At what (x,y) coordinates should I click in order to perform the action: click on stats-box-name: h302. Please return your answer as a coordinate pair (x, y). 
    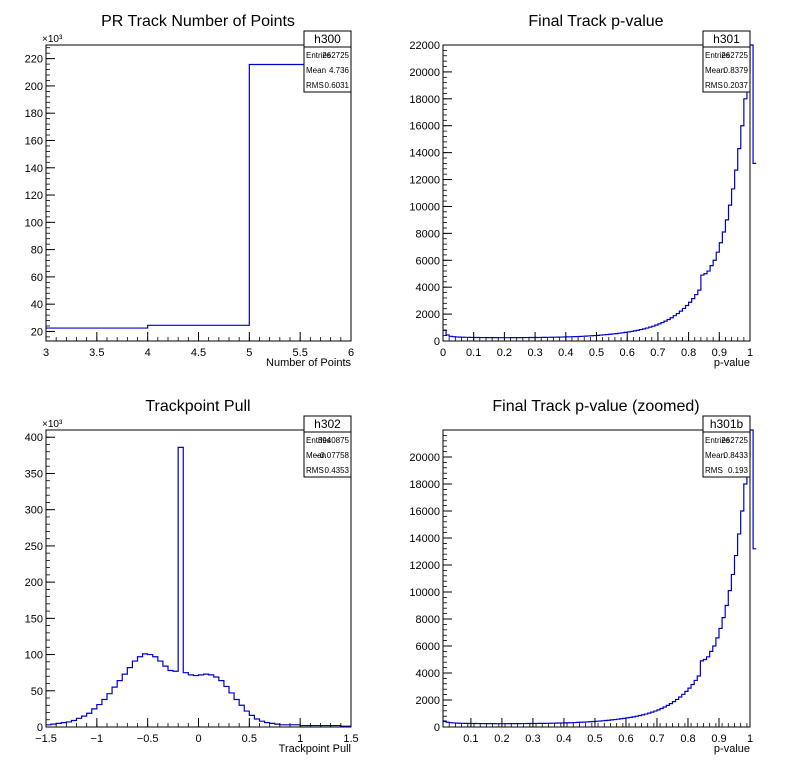
    Looking at the image, I should click on (327, 424).